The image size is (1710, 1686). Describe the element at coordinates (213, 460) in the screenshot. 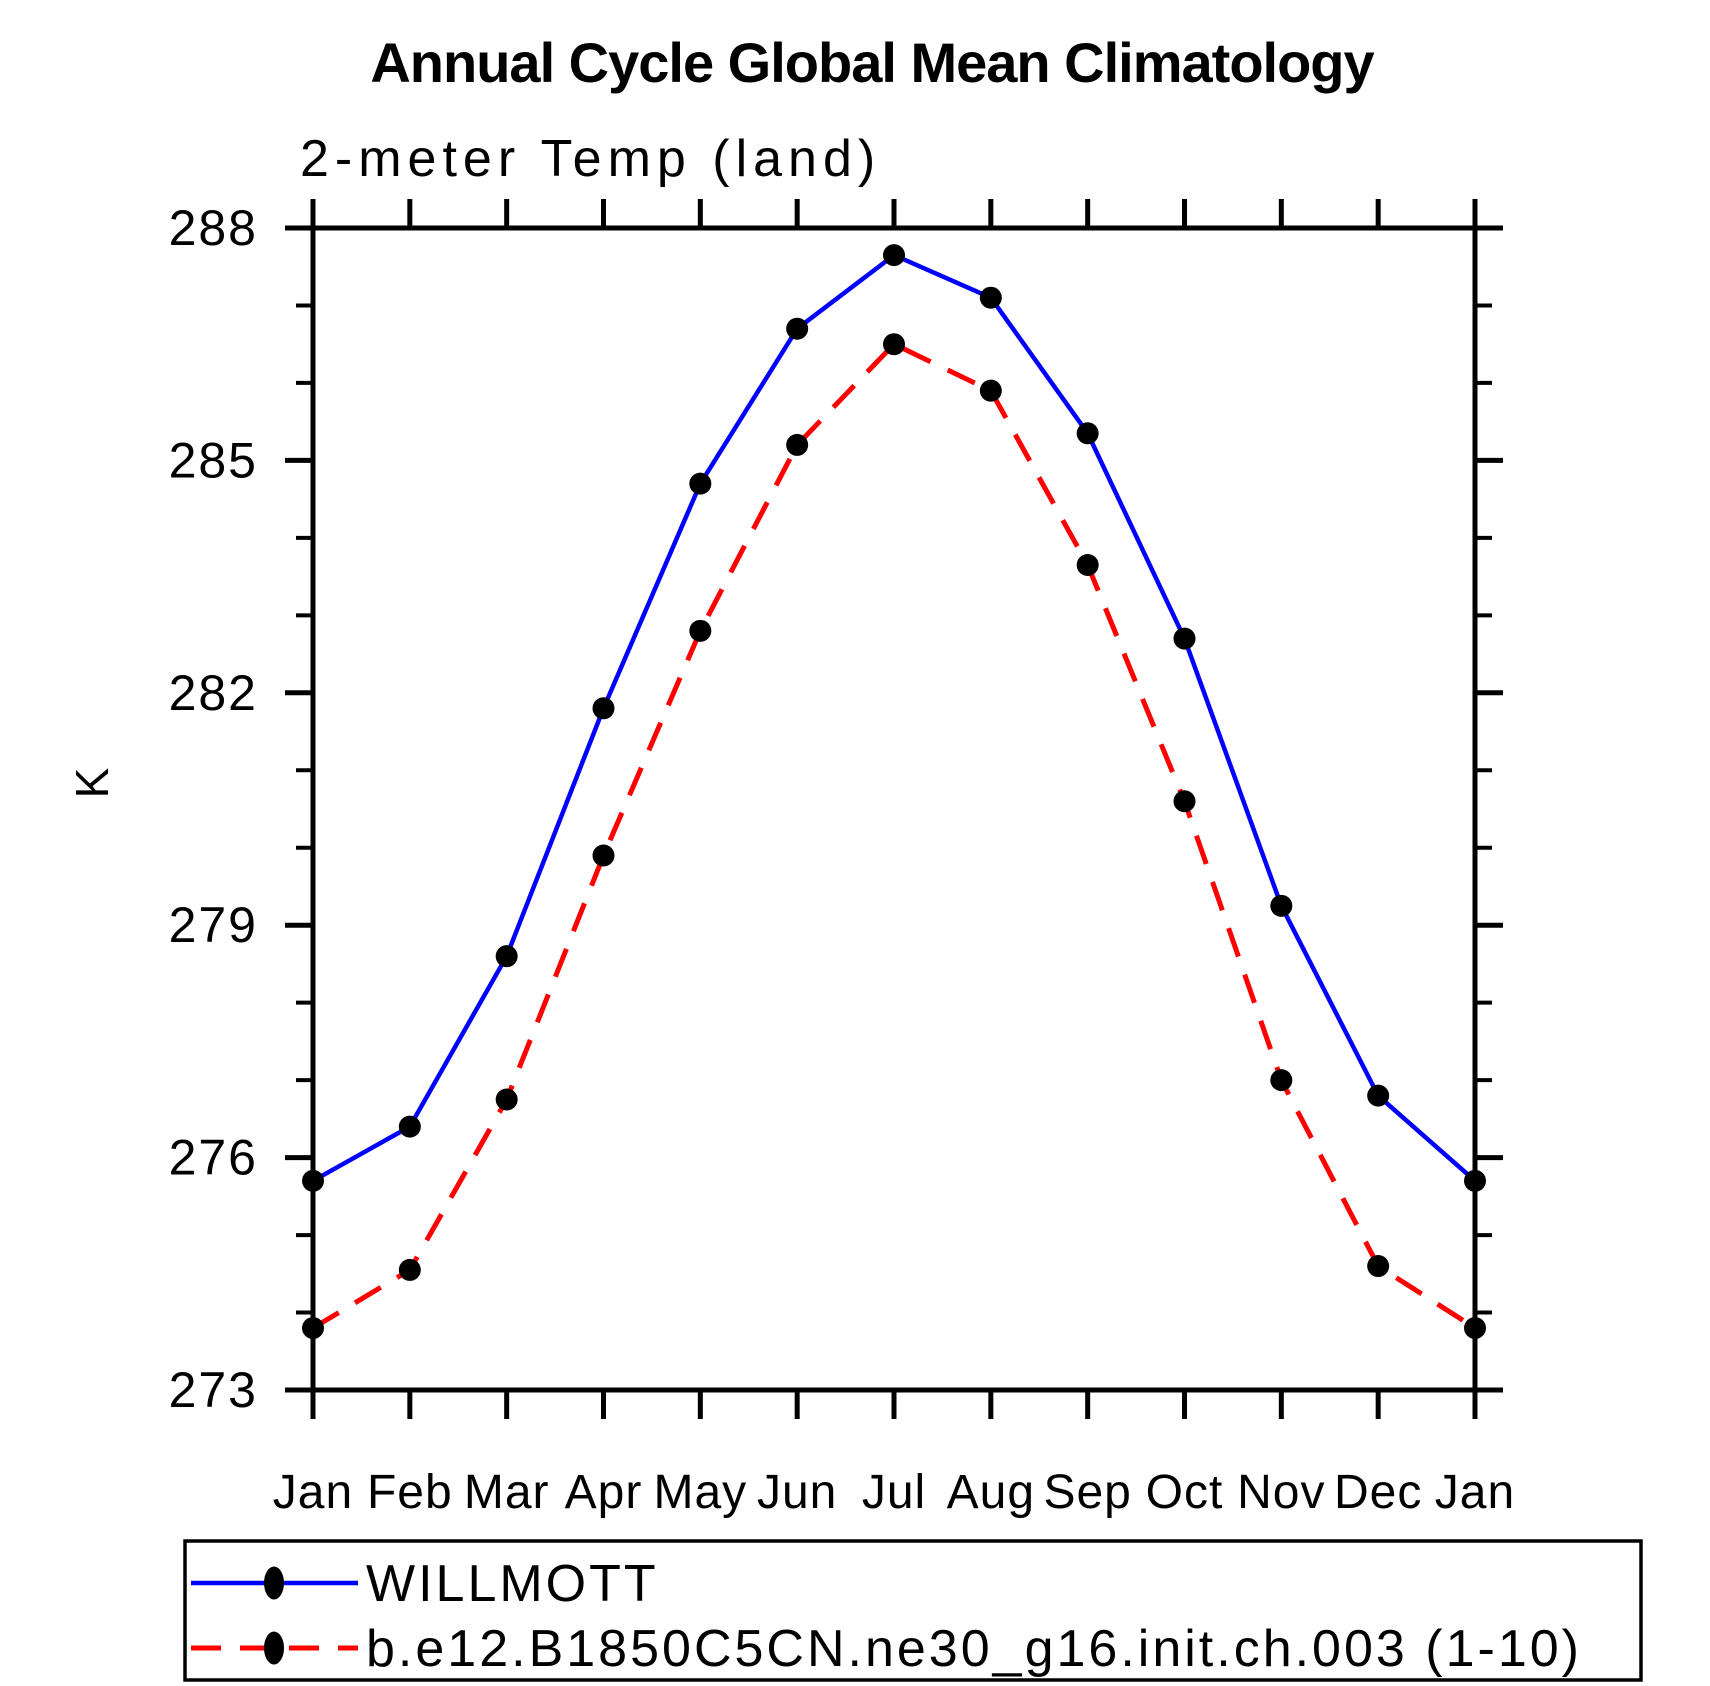

I see `y-tick-label: 285` at that location.